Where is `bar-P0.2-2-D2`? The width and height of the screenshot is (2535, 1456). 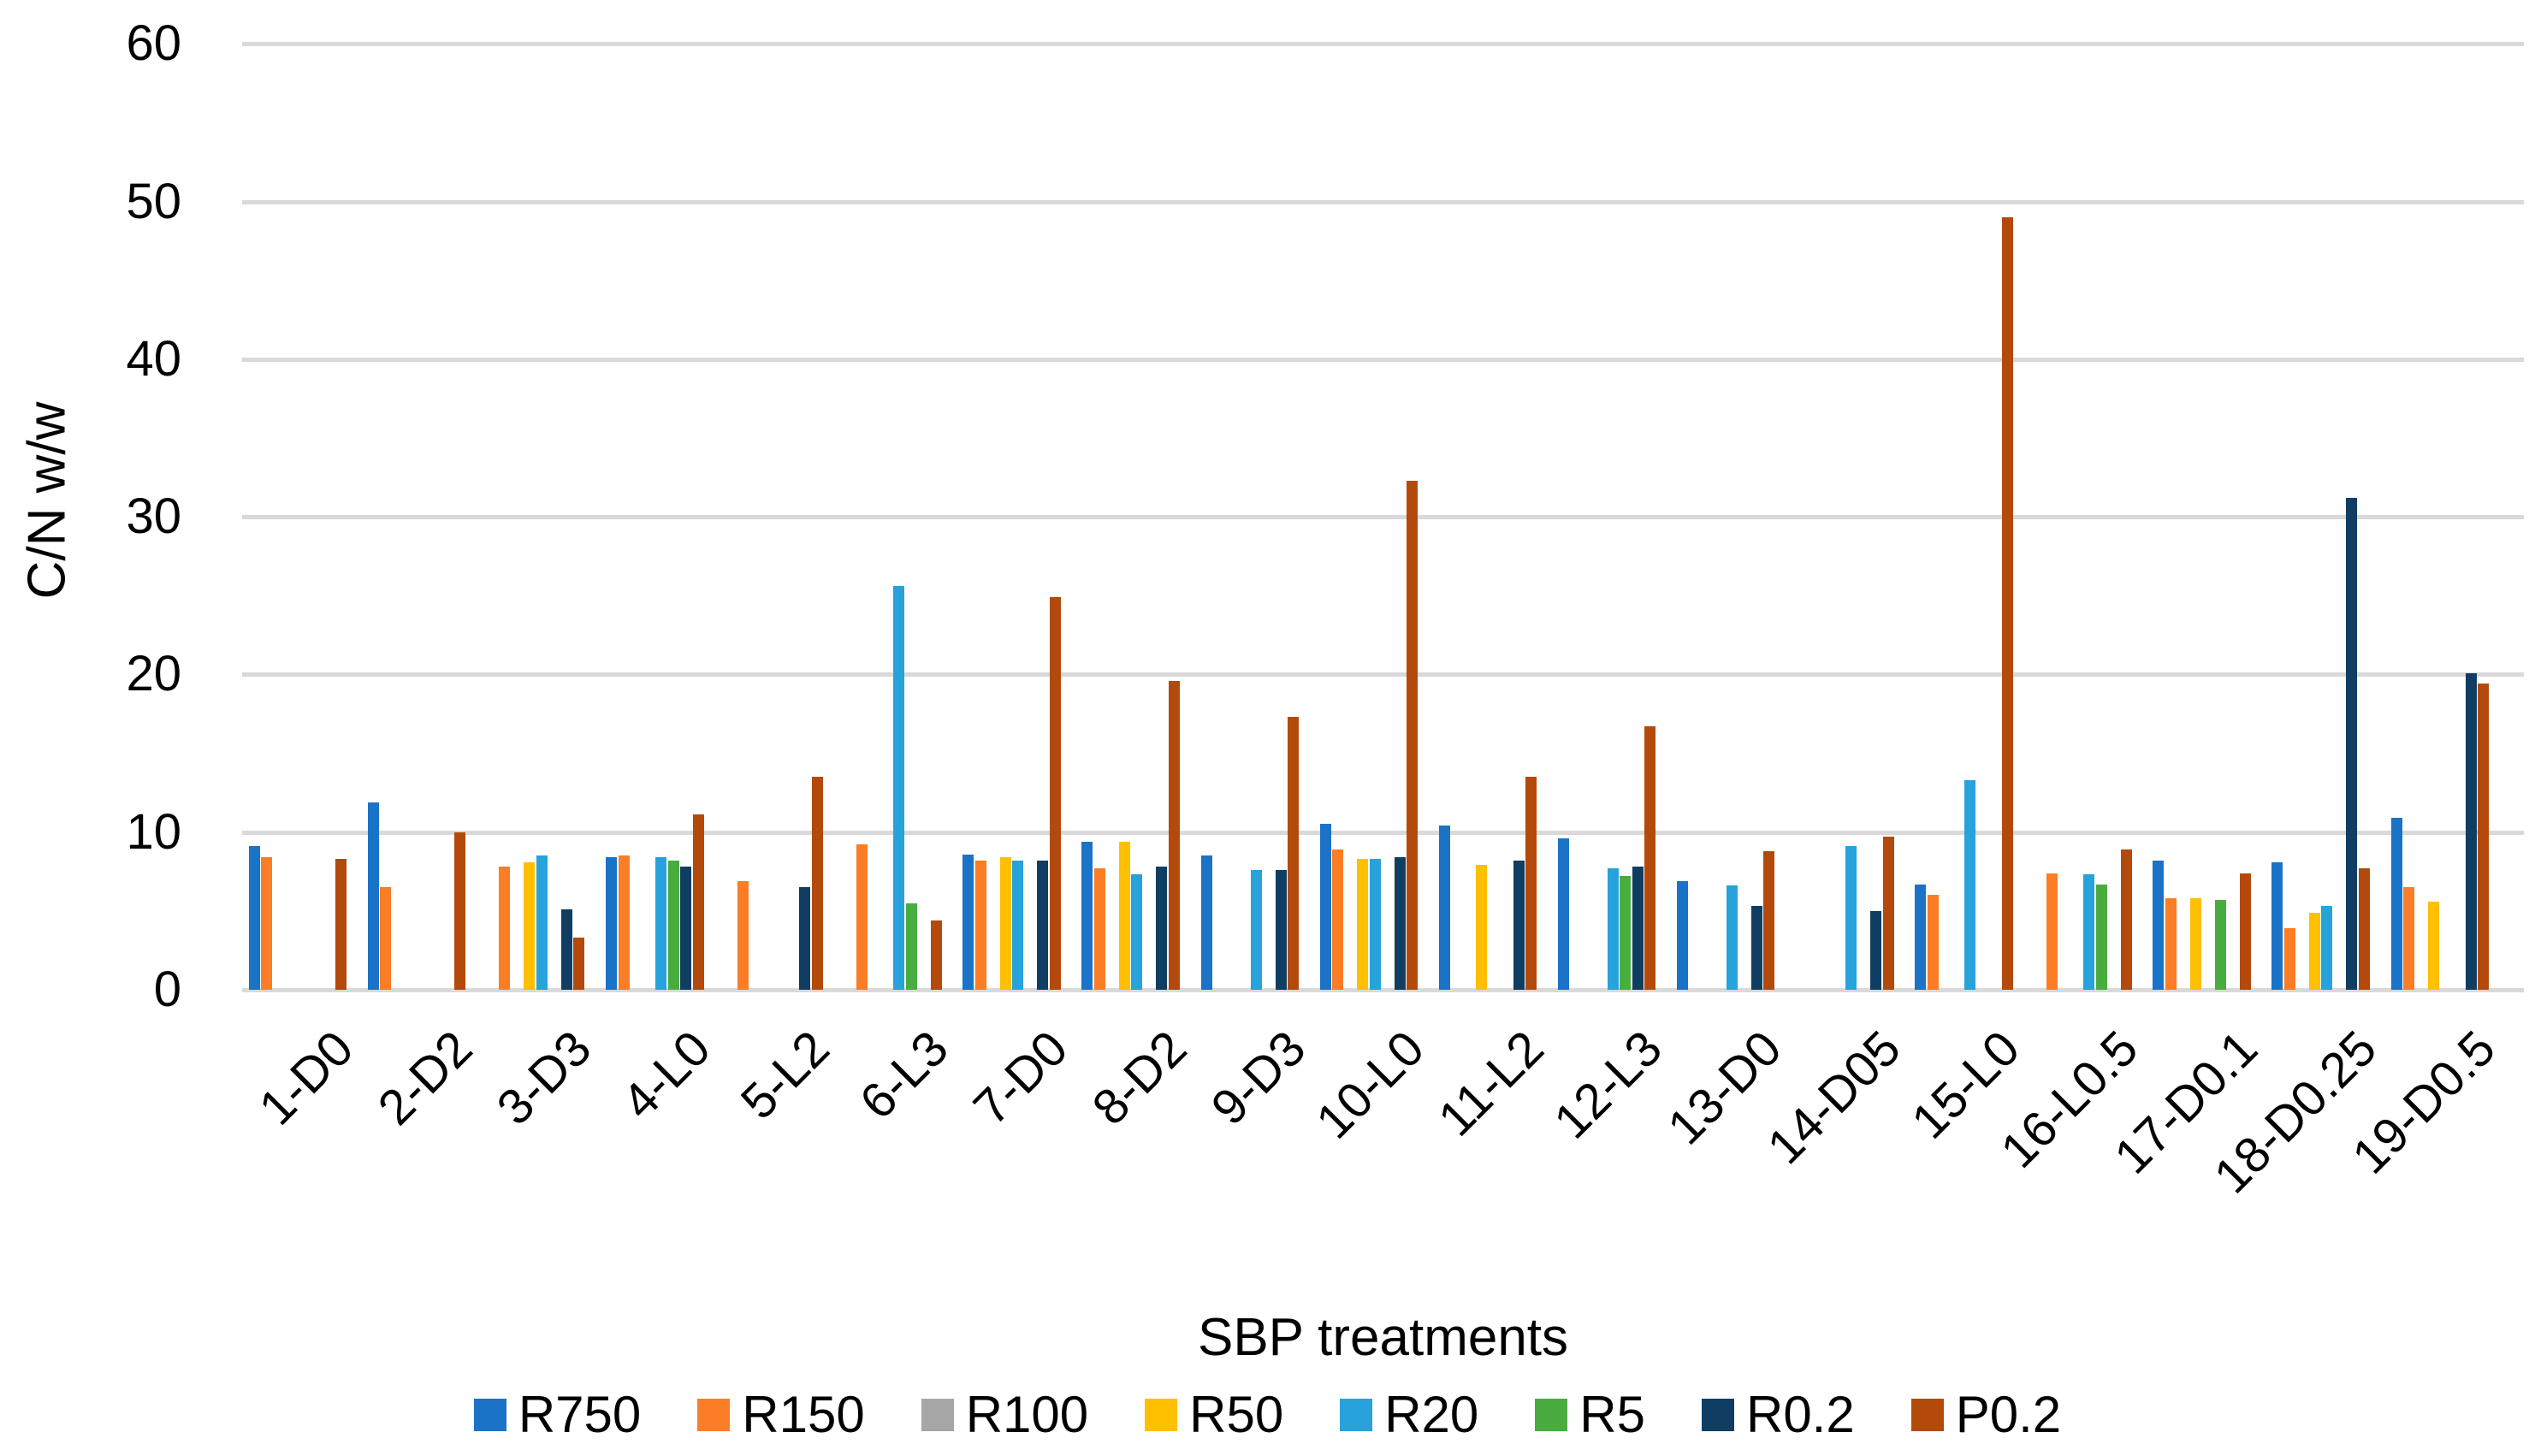
bar-P0.2-2-D2 is located at coordinates (460, 911).